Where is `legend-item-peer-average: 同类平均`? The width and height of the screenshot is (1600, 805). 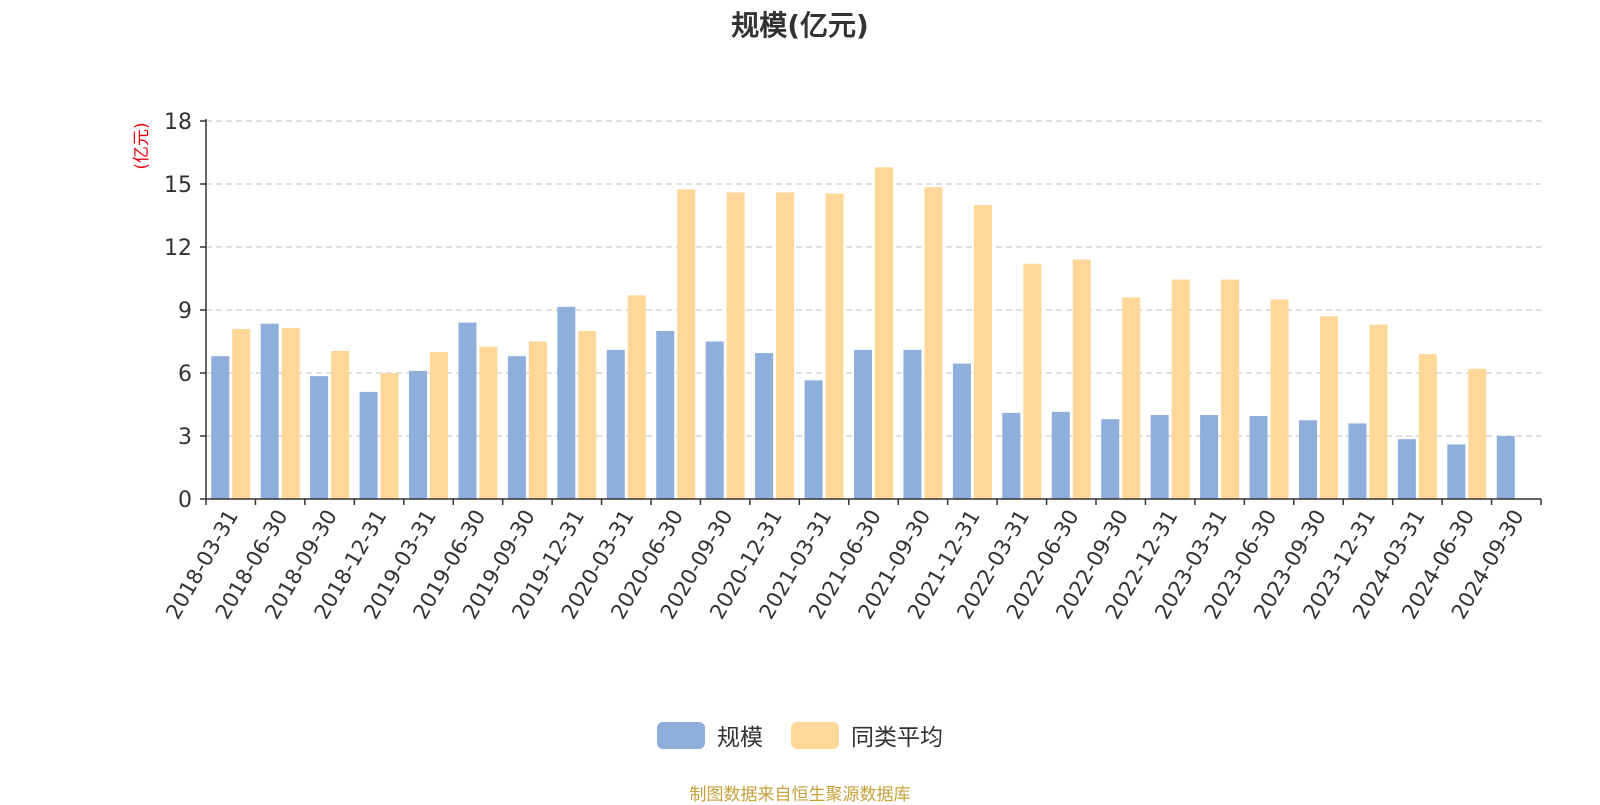 legend-item-peer-average: 同类平均 is located at coordinates (867, 735).